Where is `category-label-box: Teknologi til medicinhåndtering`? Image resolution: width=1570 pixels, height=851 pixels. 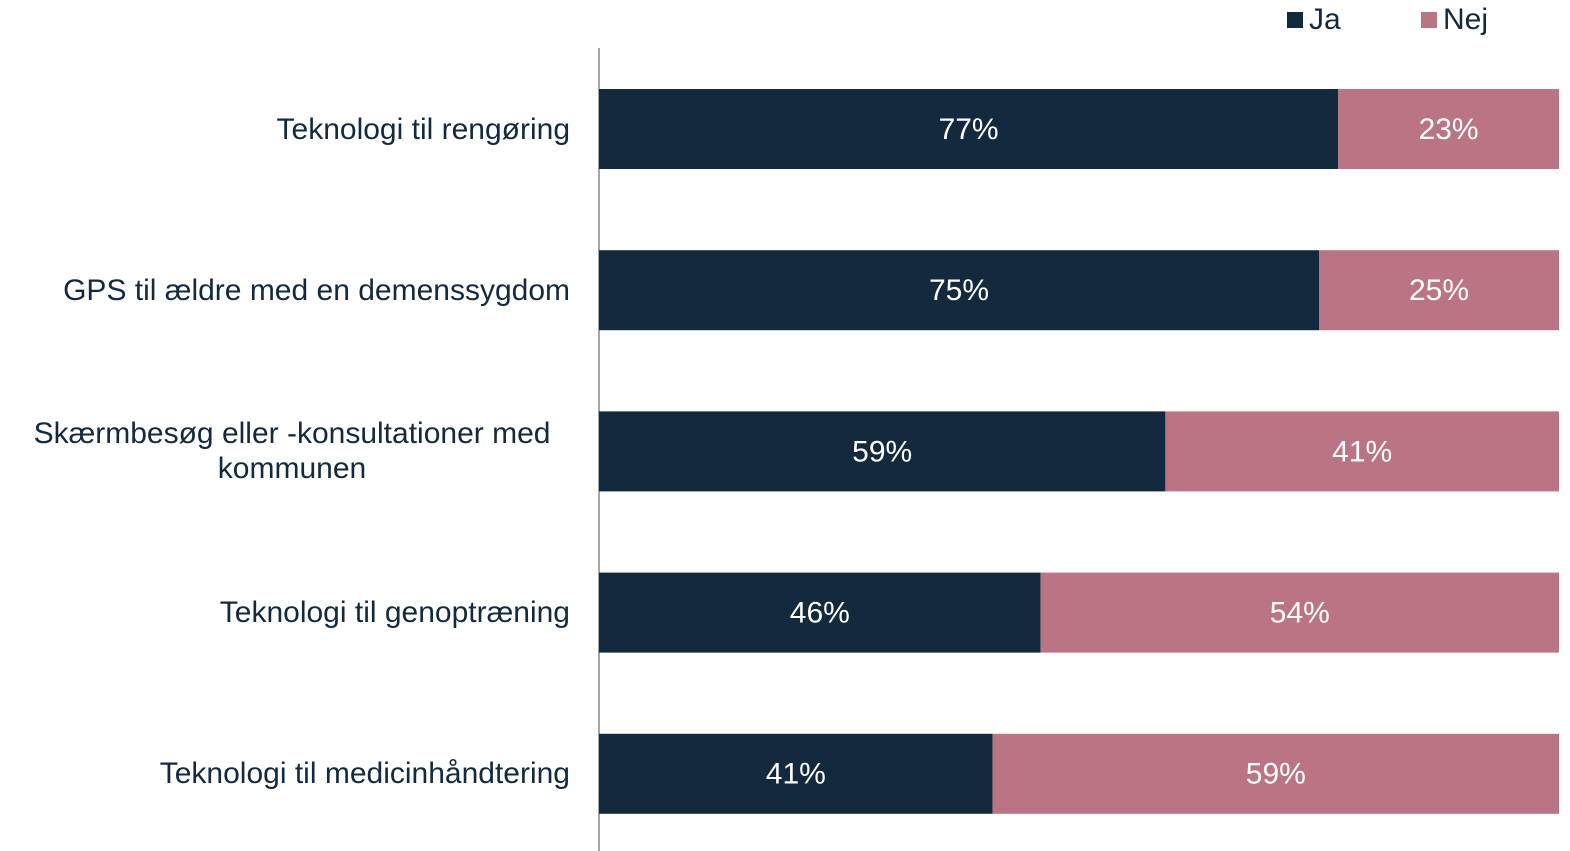 category-label-box: Teknologi til medicinhåndtering is located at coordinates (285, 774).